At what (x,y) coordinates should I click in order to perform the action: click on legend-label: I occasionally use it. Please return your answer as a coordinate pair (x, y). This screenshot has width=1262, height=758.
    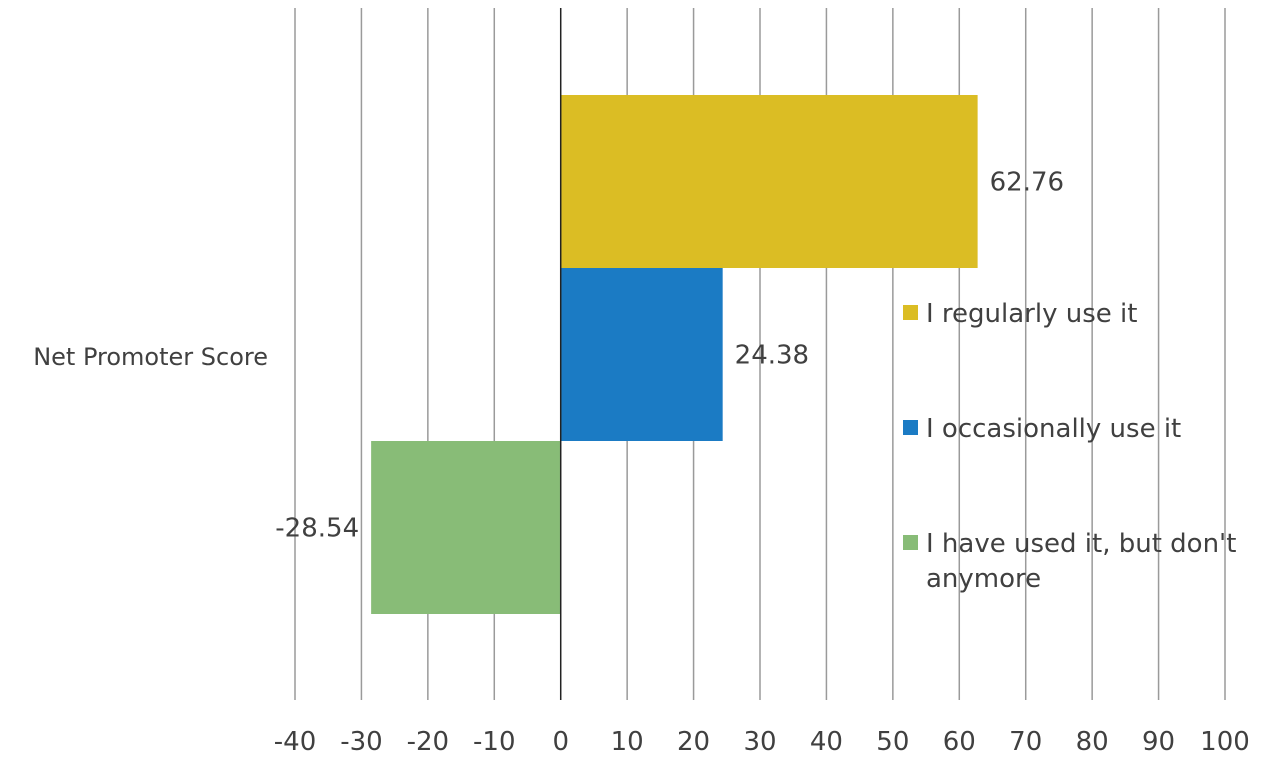
    Looking at the image, I should click on (1053, 429).